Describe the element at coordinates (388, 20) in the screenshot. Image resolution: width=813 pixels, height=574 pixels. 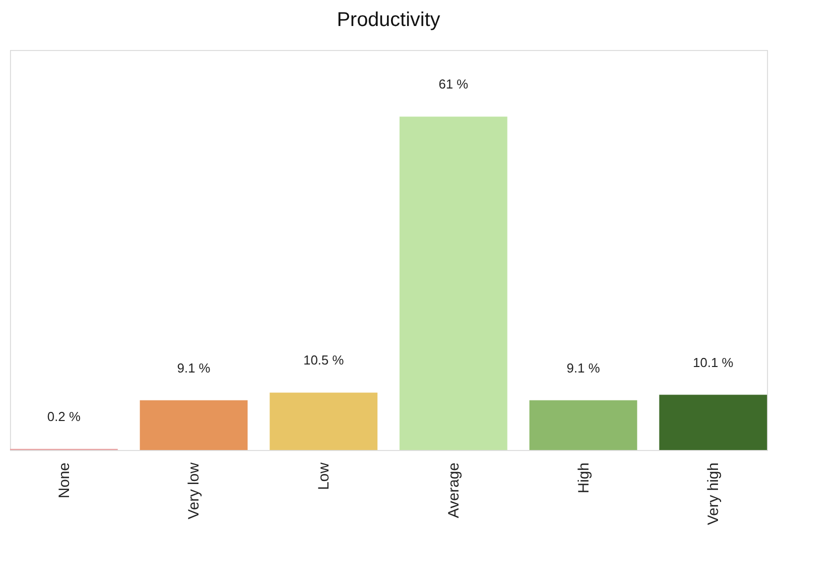
I see `chart-title: Productivity` at that location.